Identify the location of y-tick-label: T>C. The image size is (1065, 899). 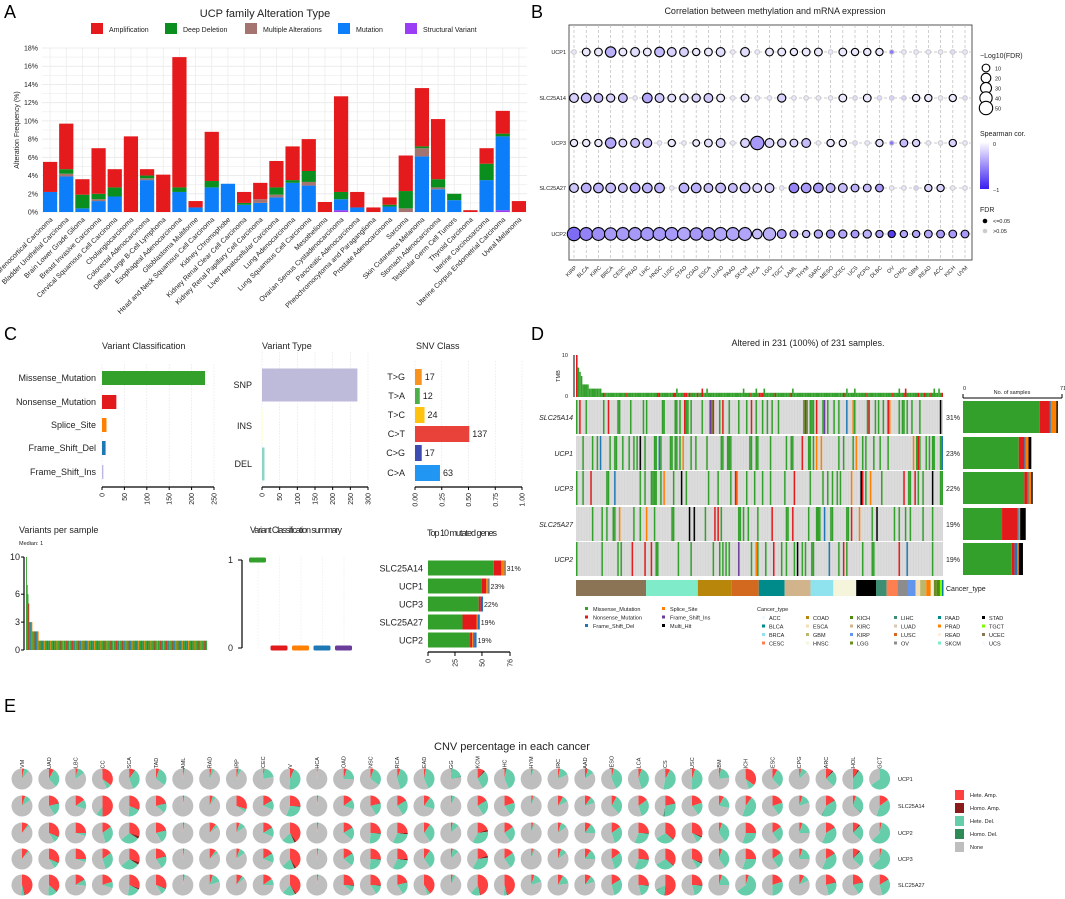
(397, 415).